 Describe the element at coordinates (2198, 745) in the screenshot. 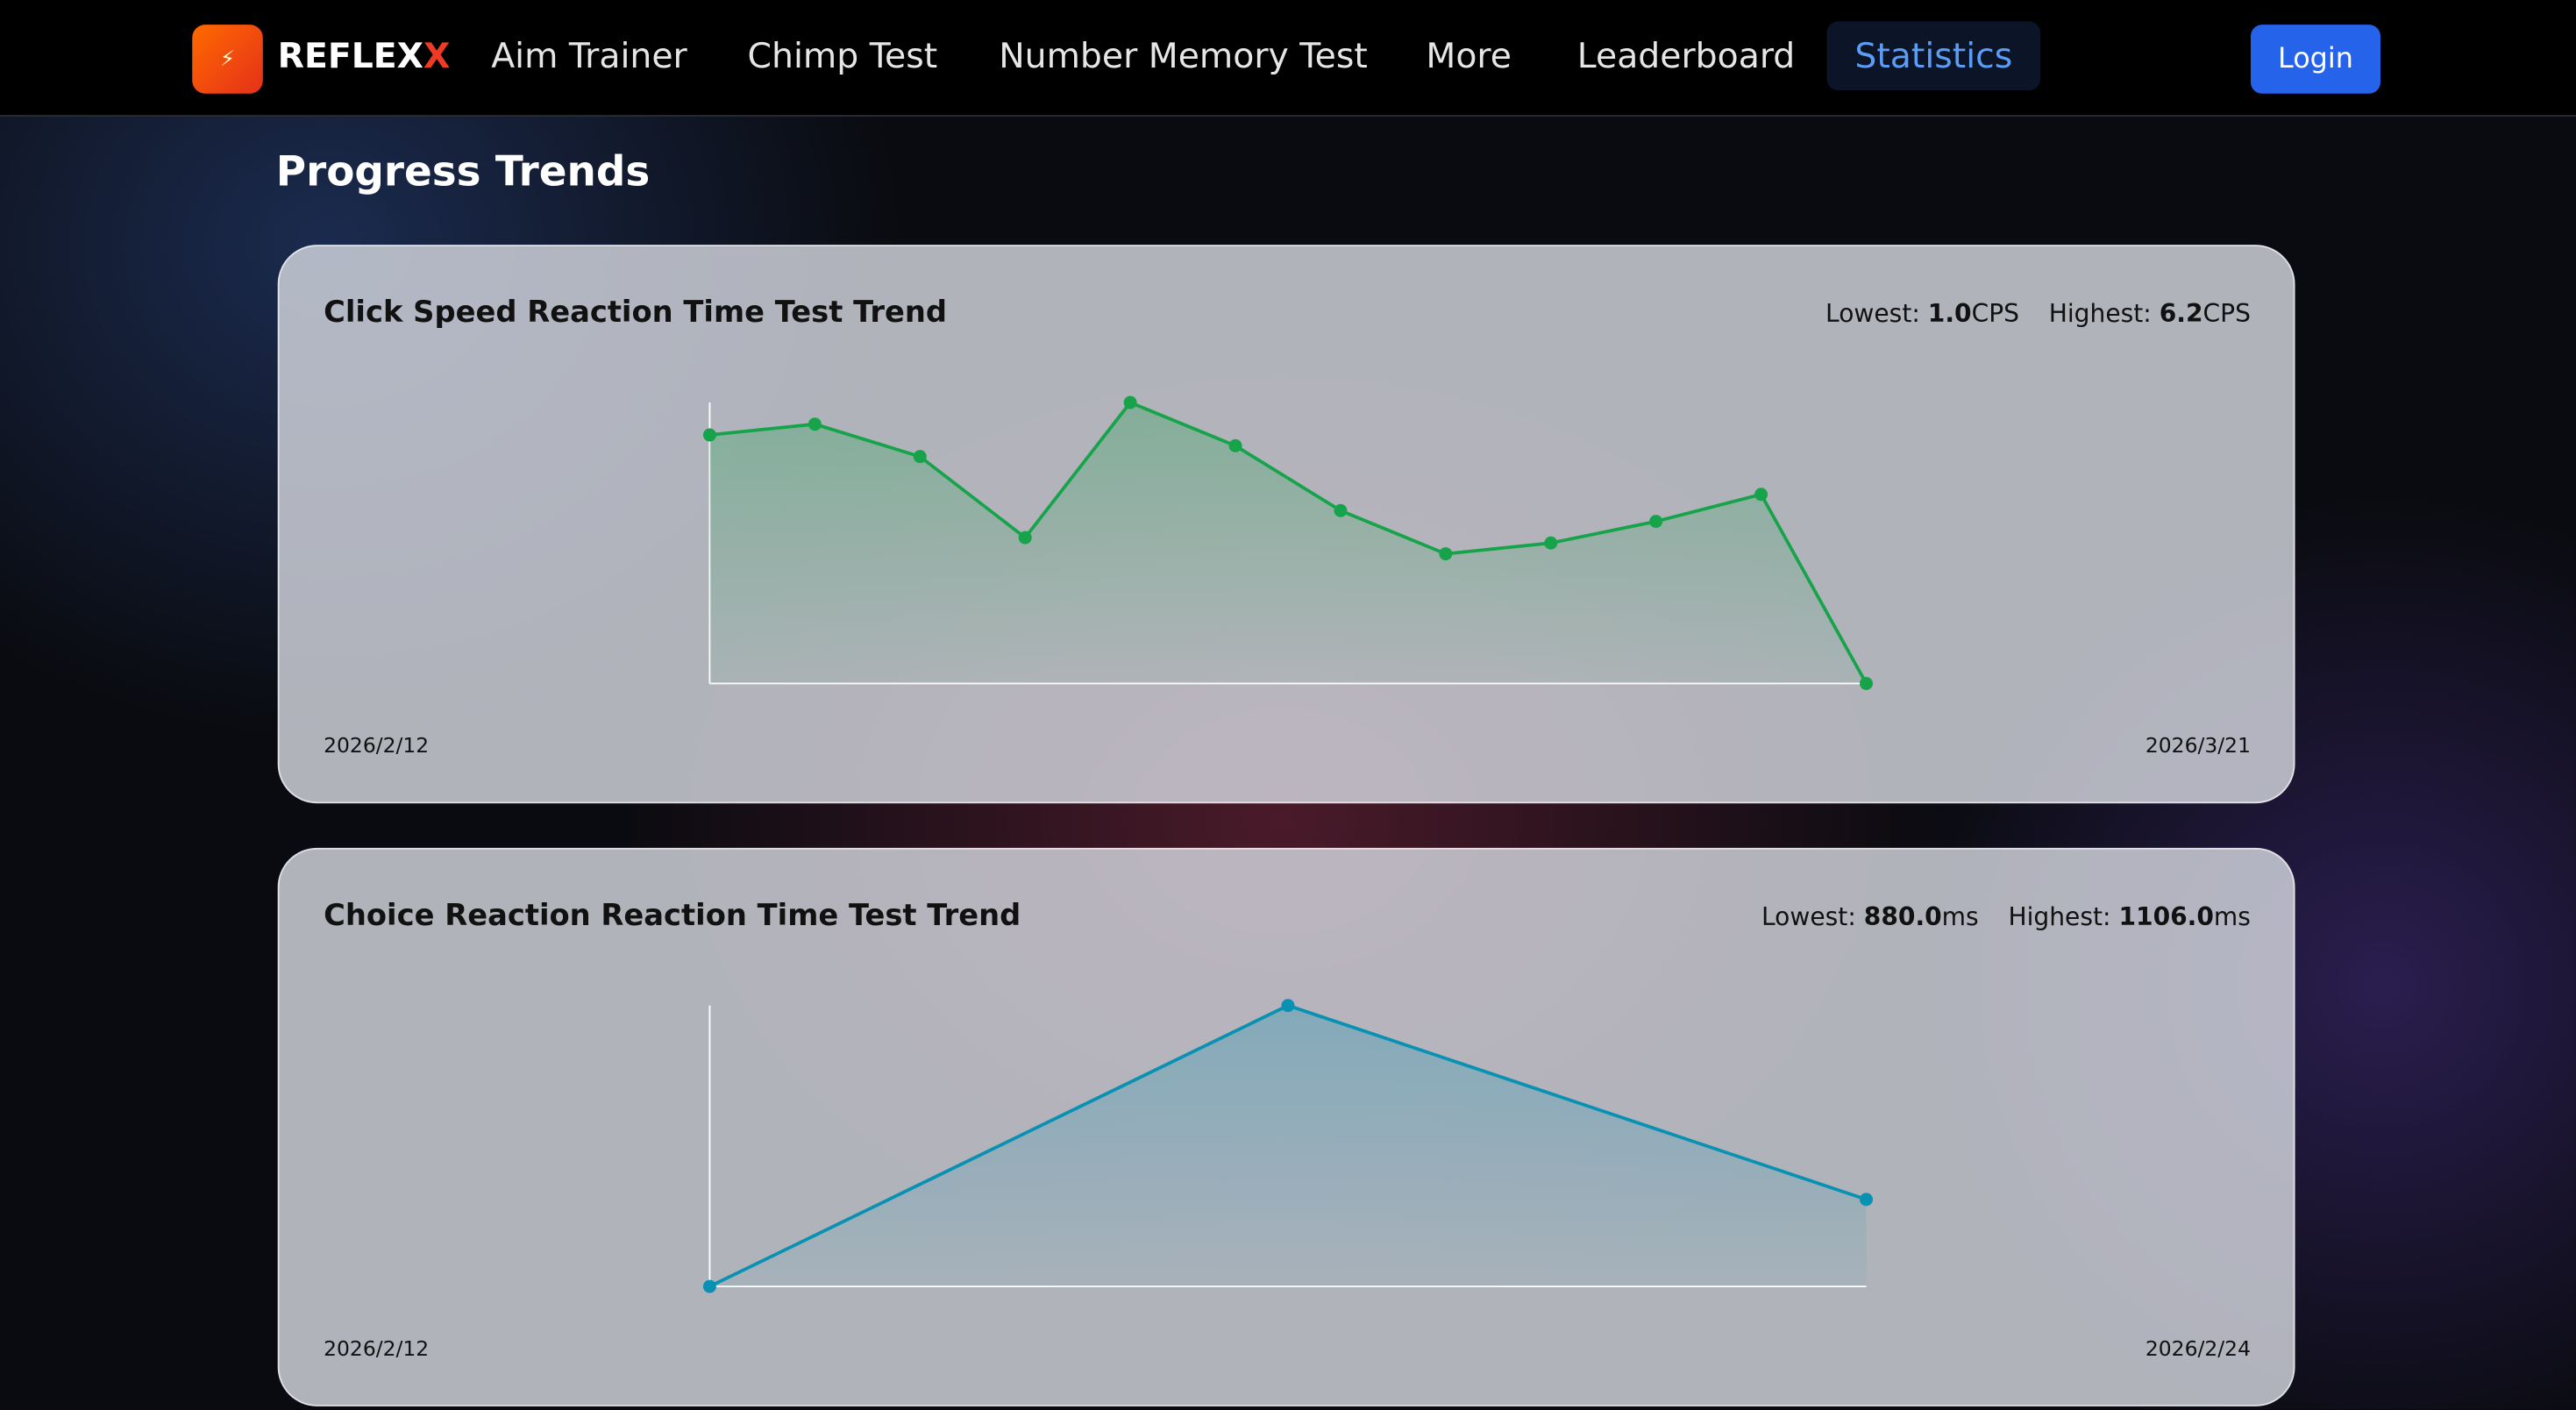

I see `end-date: 2026/3/21` at that location.